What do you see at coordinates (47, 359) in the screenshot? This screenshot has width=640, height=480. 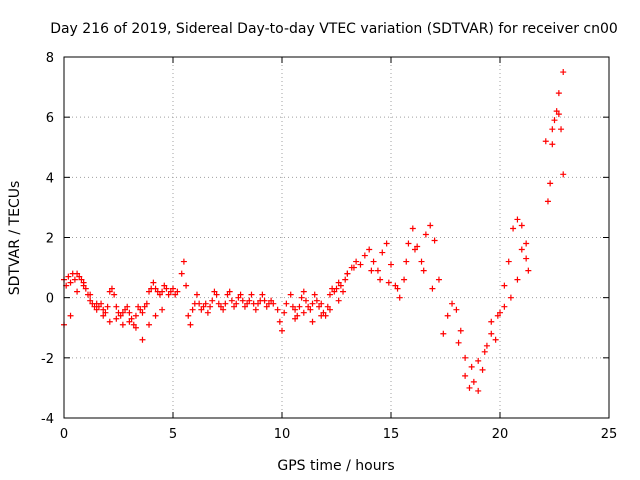 I see `y-tick-label: -2` at bounding box center [47, 359].